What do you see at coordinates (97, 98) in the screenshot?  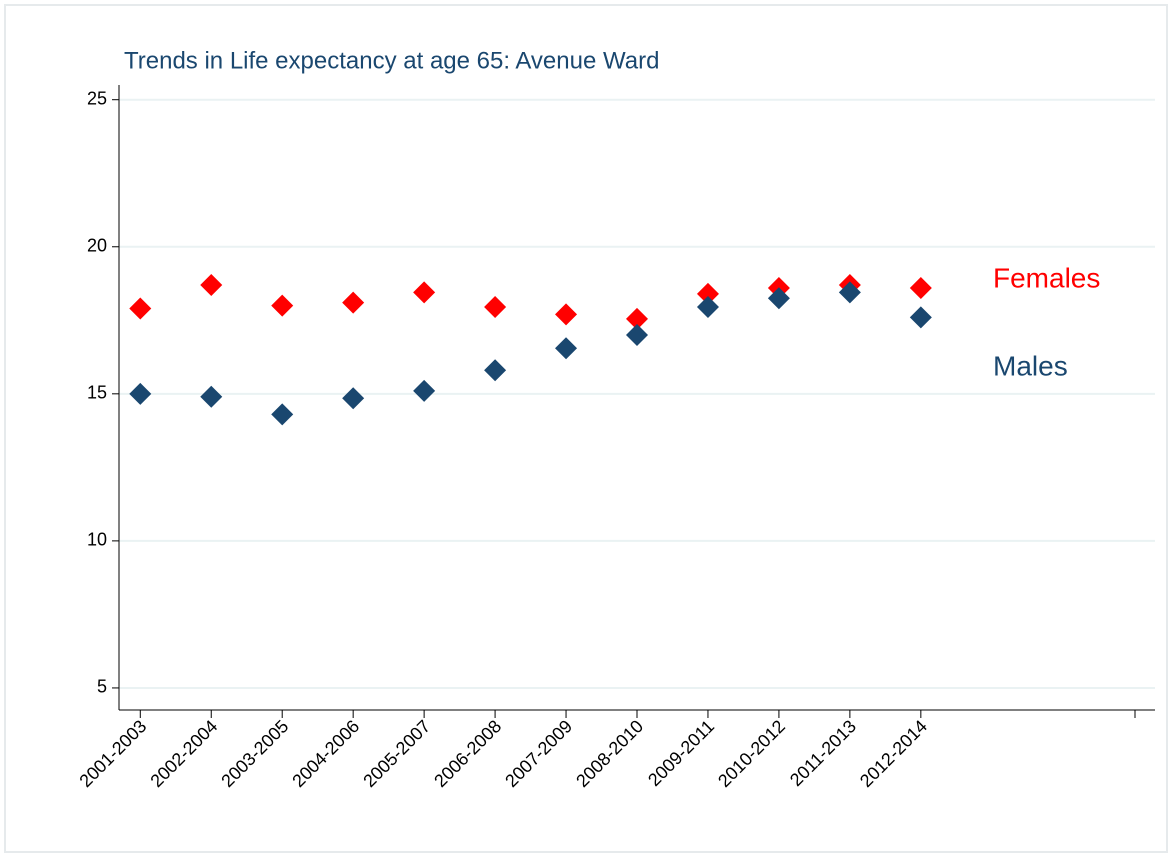 I see `y-tick-label: 25` at bounding box center [97, 98].